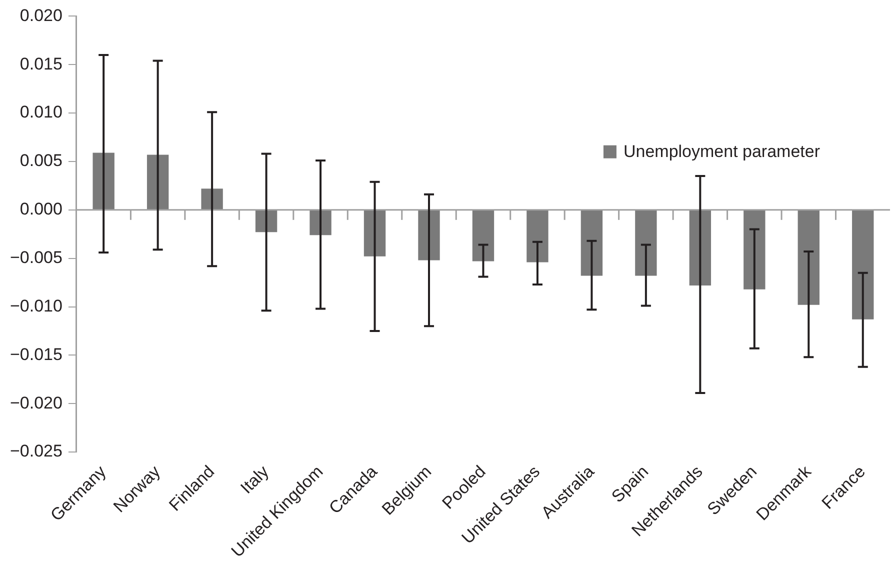  Describe the element at coordinates (254, 480) in the screenshot. I see `x-tick-label: Italy` at that location.